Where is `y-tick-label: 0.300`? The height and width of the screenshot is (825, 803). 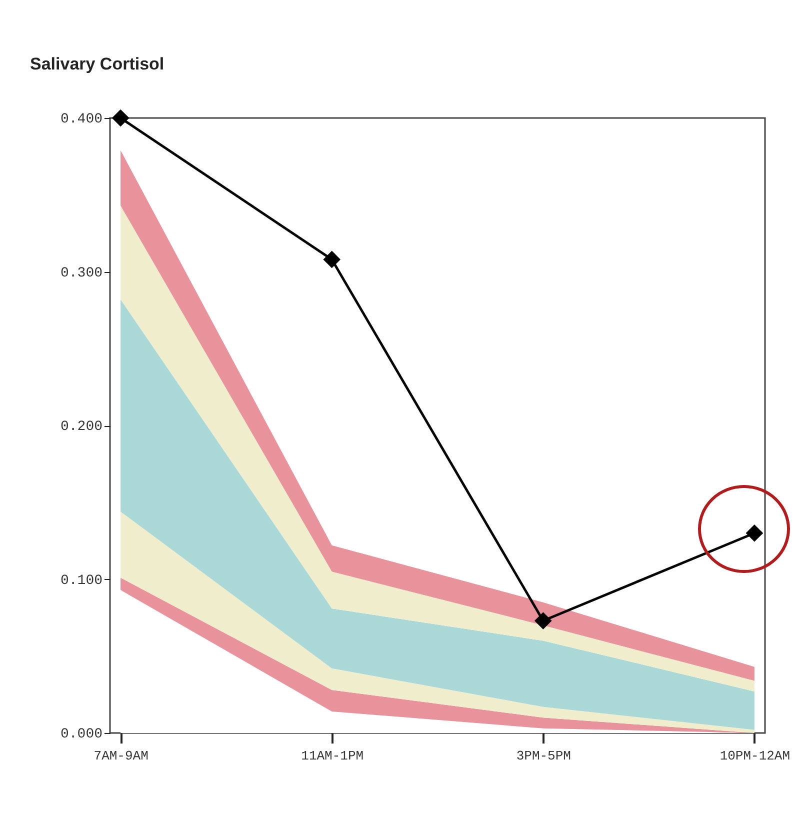
y-tick-label: 0.300 is located at coordinates (81, 273).